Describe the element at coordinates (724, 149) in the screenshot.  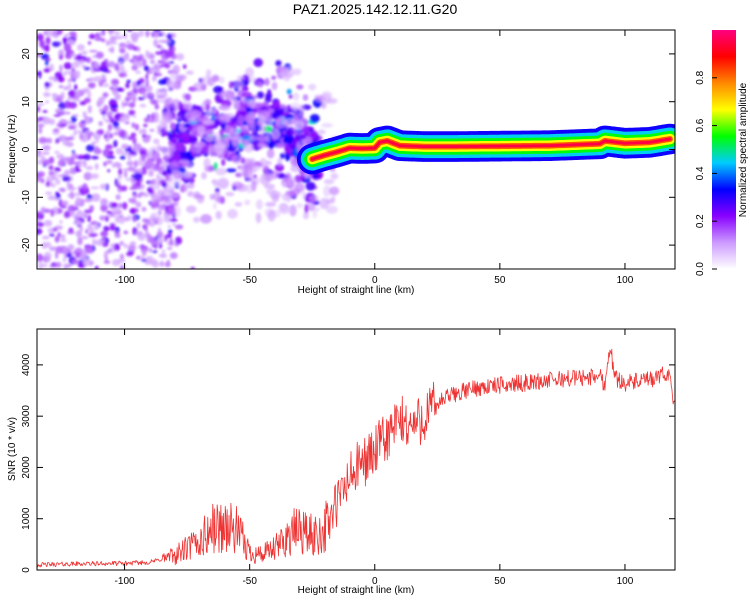
I see `colorbar-gradient` at that location.